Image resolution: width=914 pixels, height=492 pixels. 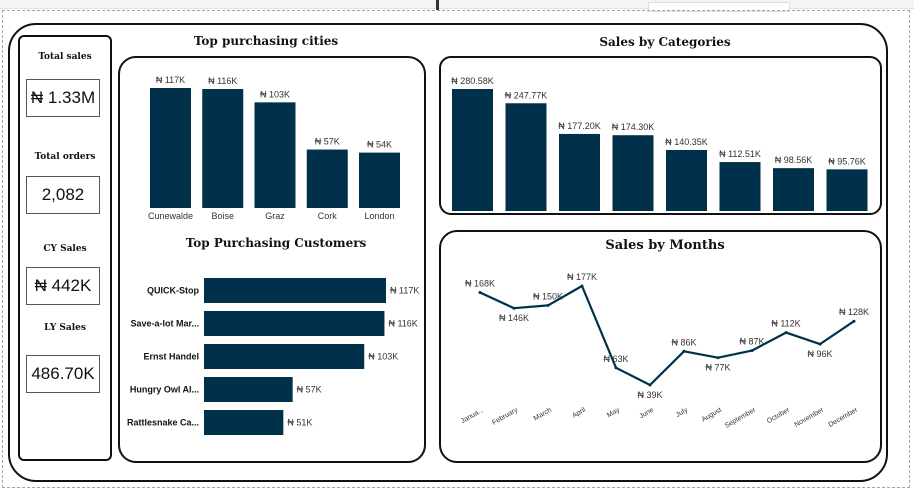 I want to click on month-tick-label: November, so click(x=810, y=417).